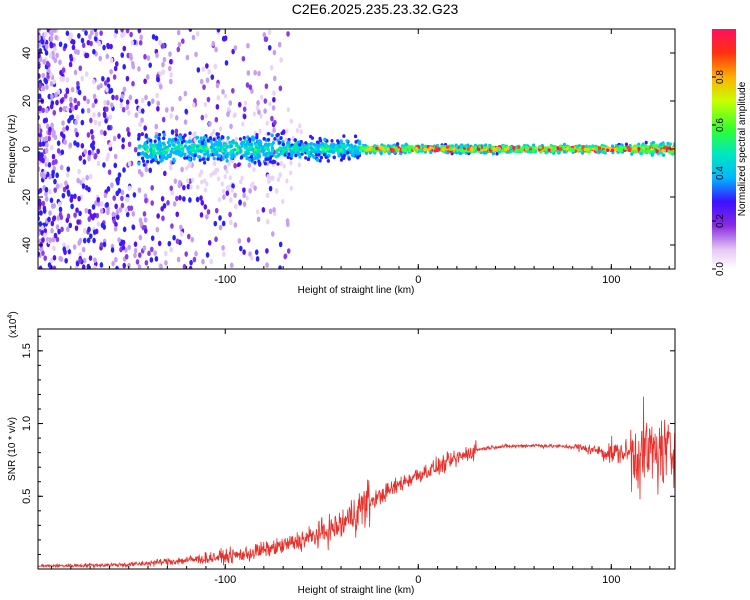 The height and width of the screenshot is (600, 750). What do you see at coordinates (418, 580) in the screenshot?
I see `snr-xtick-label: 0` at bounding box center [418, 580].